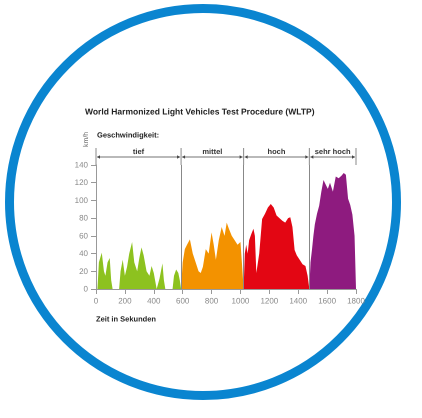 The image size is (422, 418). I want to click on chart-title: World Harmonized Light Vehicles Test Procedure (WLTP), so click(200, 111).